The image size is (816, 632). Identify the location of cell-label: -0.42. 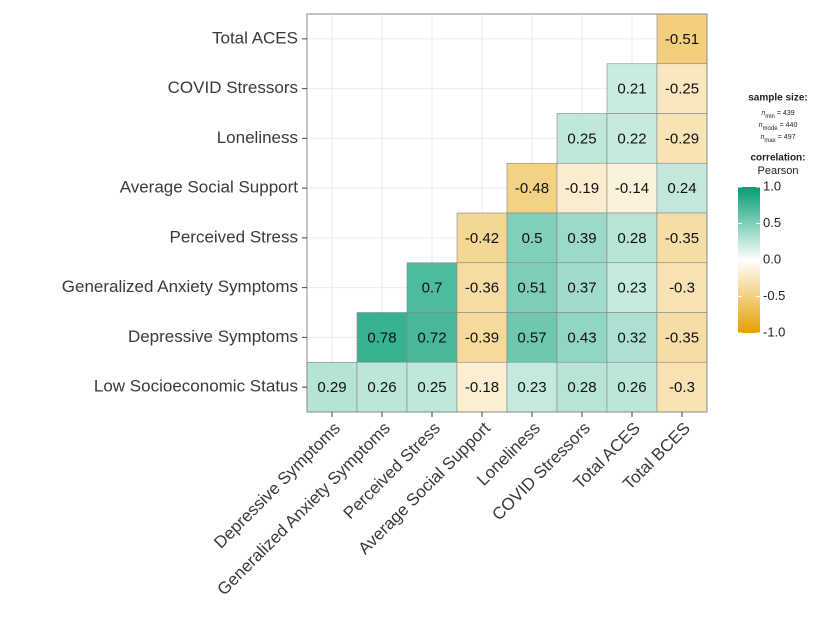
(482, 238).